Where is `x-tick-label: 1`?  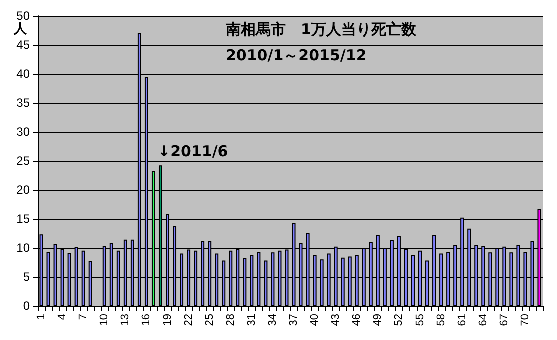 x-tick-label: 1 is located at coordinates (42, 317).